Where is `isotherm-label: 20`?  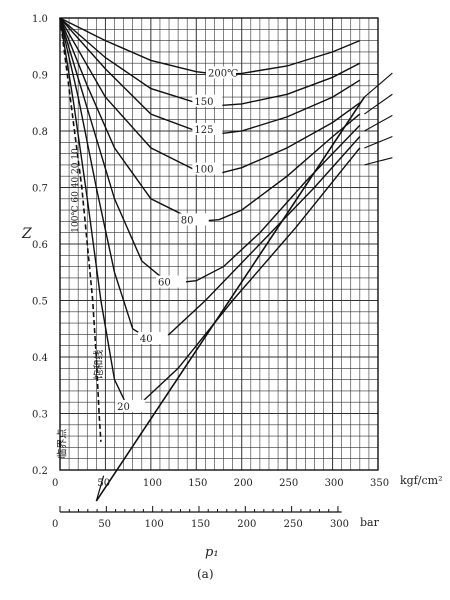
isotherm-label: 20 is located at coordinates (123, 407).